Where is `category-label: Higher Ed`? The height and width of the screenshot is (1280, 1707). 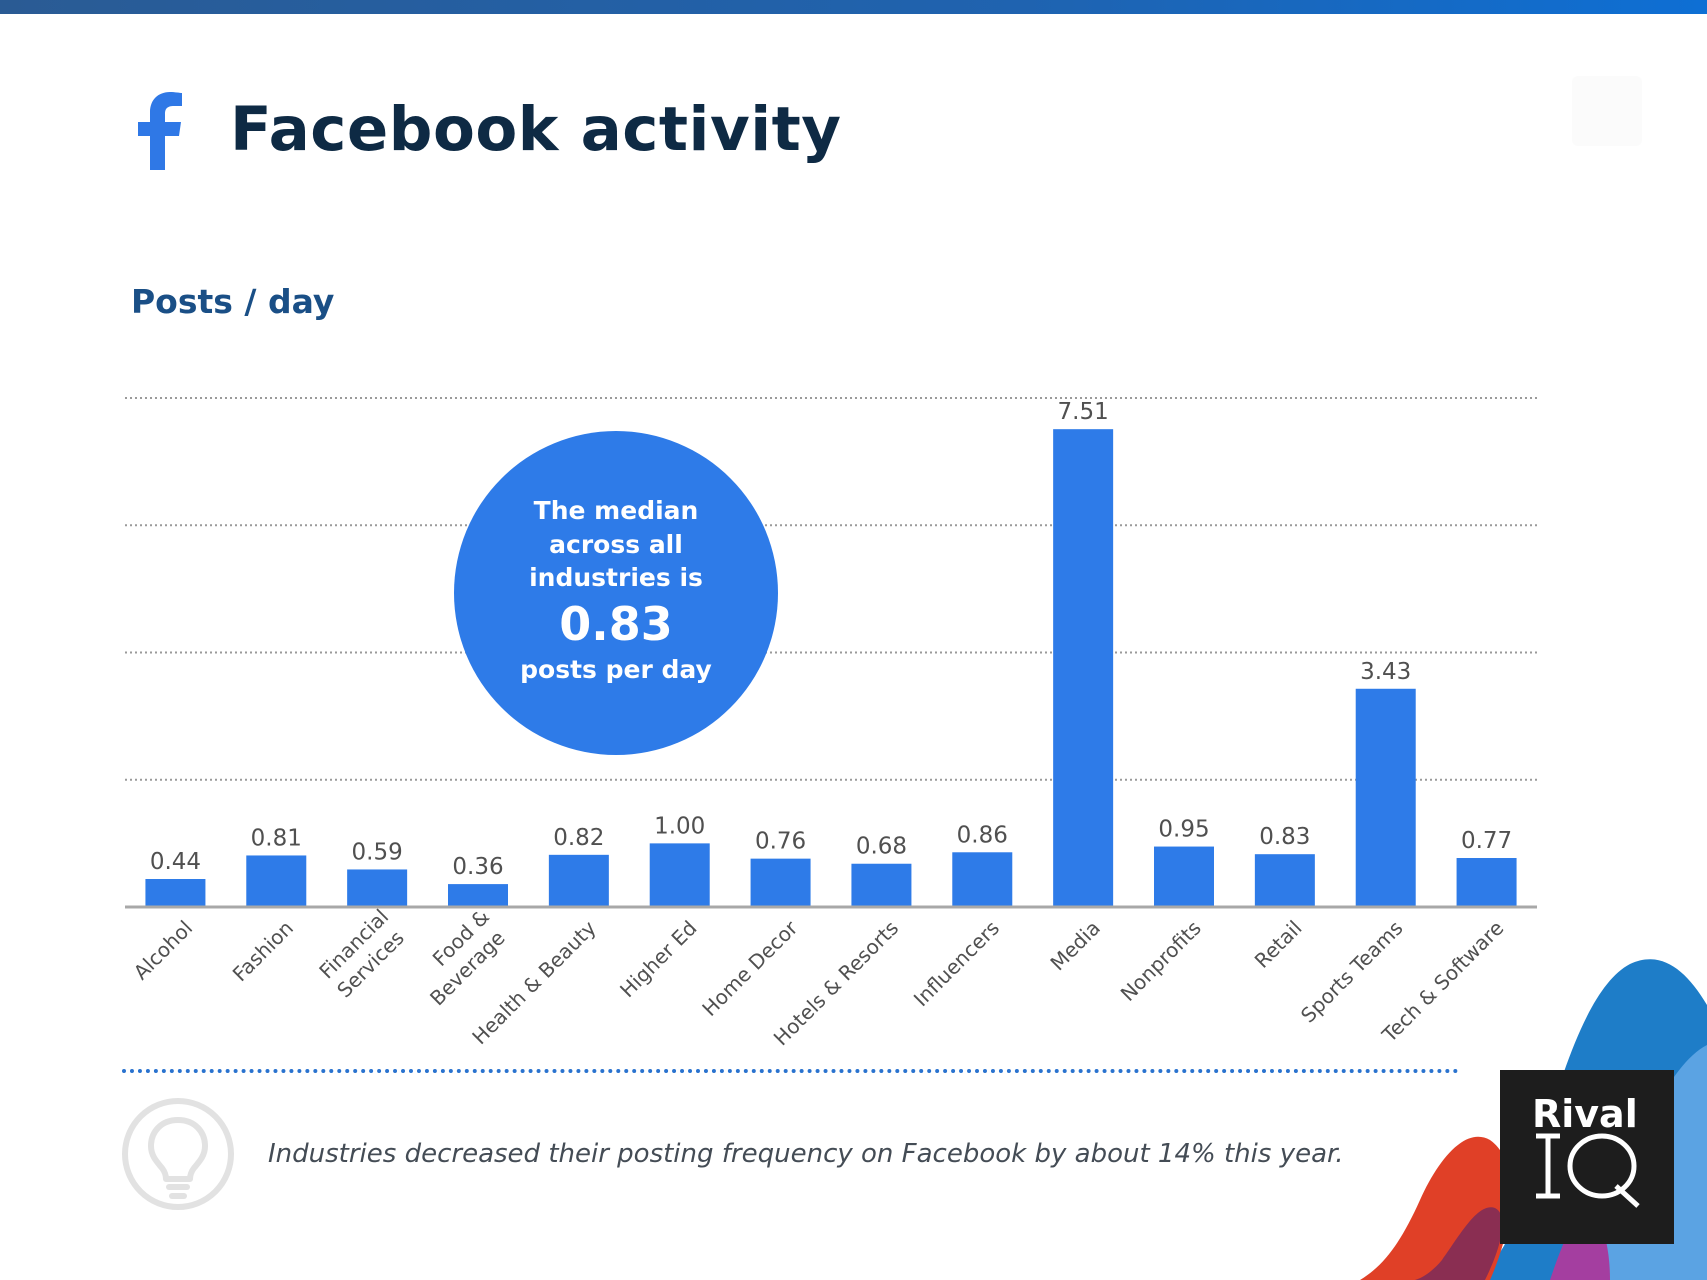
category-label: Higher Ed is located at coordinates (658, 959).